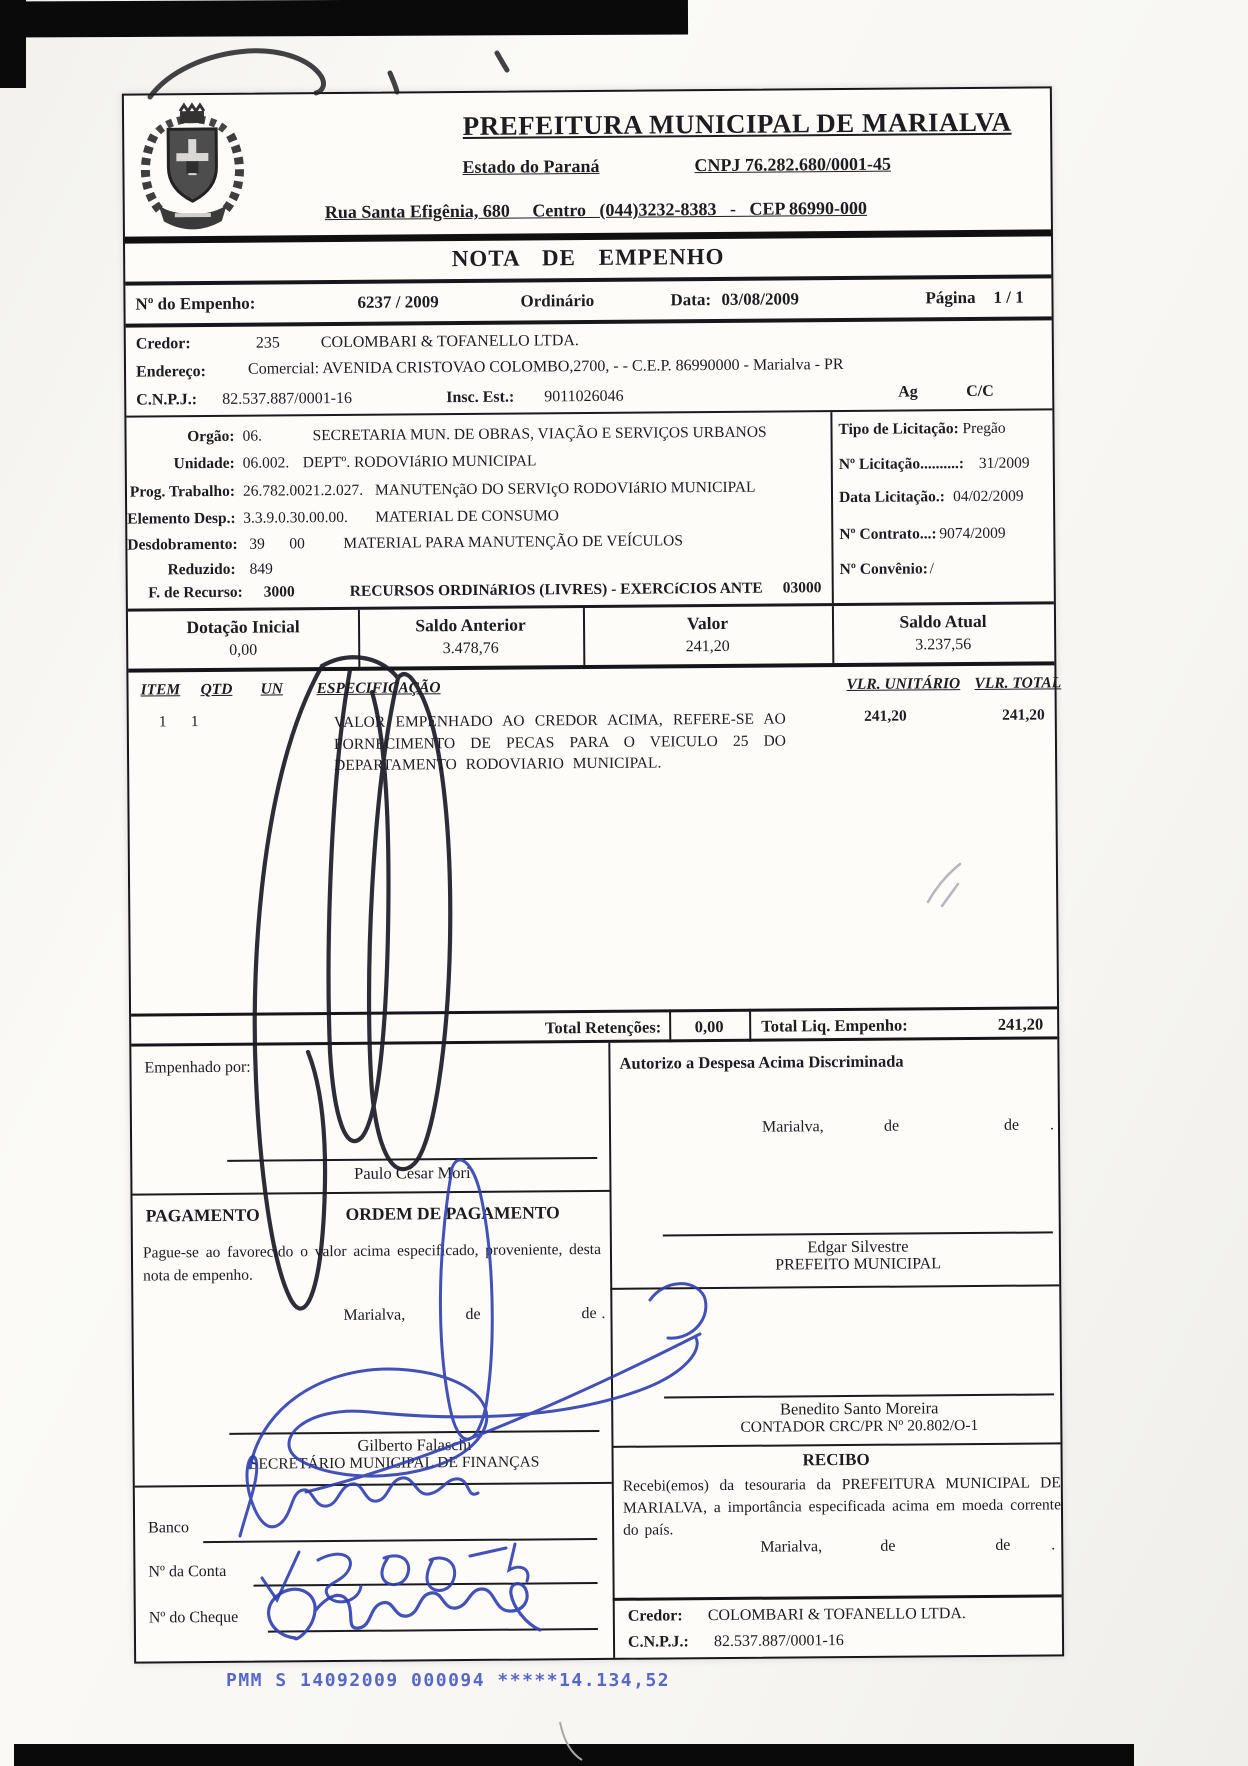 The width and height of the screenshot is (1248, 1766). What do you see at coordinates (398, 302) in the screenshot?
I see `empenho-number: 6237 / 2009` at bounding box center [398, 302].